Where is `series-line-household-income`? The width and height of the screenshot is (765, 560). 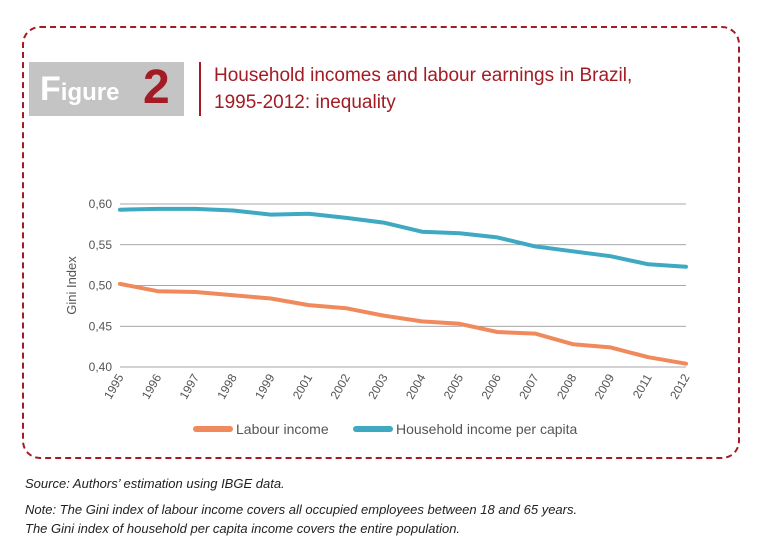 series-line-household-income is located at coordinates (403, 237).